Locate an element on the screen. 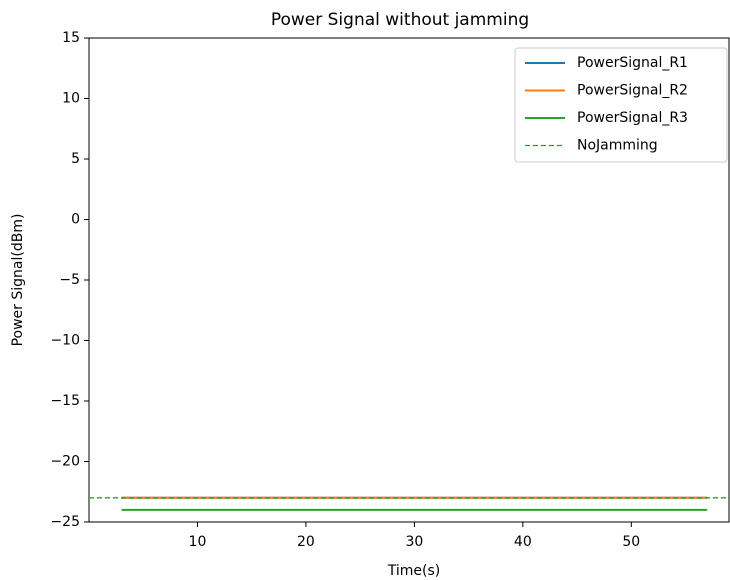  legend-label: NoJamming is located at coordinates (617, 146).